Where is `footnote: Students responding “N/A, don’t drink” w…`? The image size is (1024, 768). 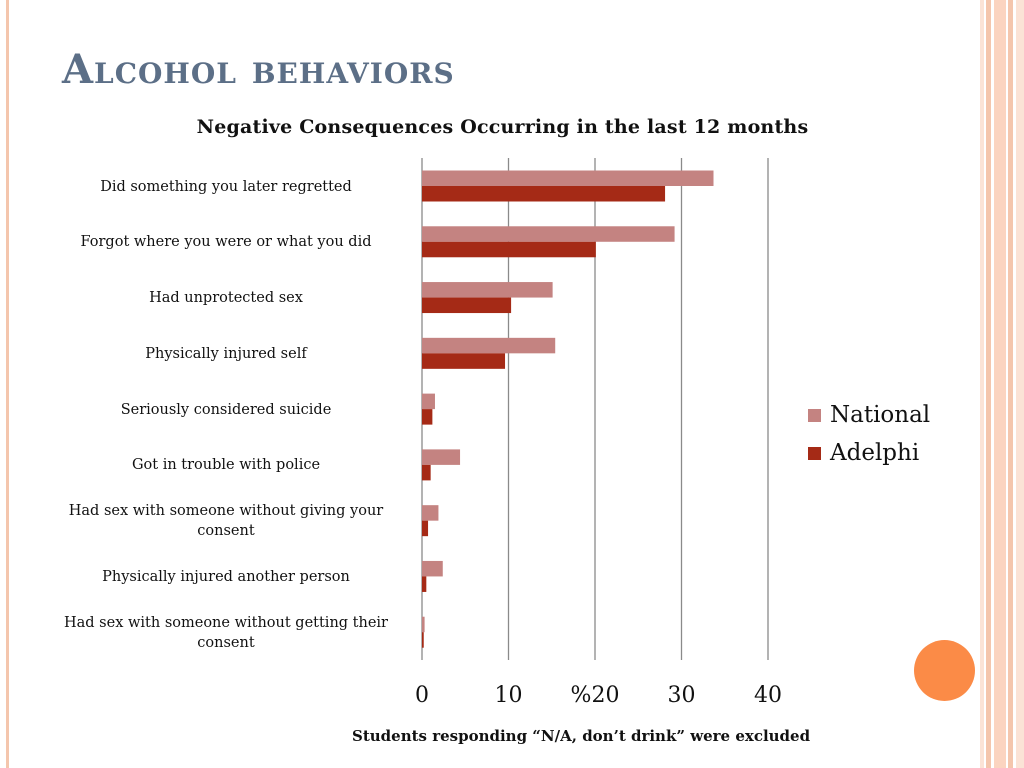 footnote: Students responding “N/A, don’t drink” w… is located at coordinates (581, 736).